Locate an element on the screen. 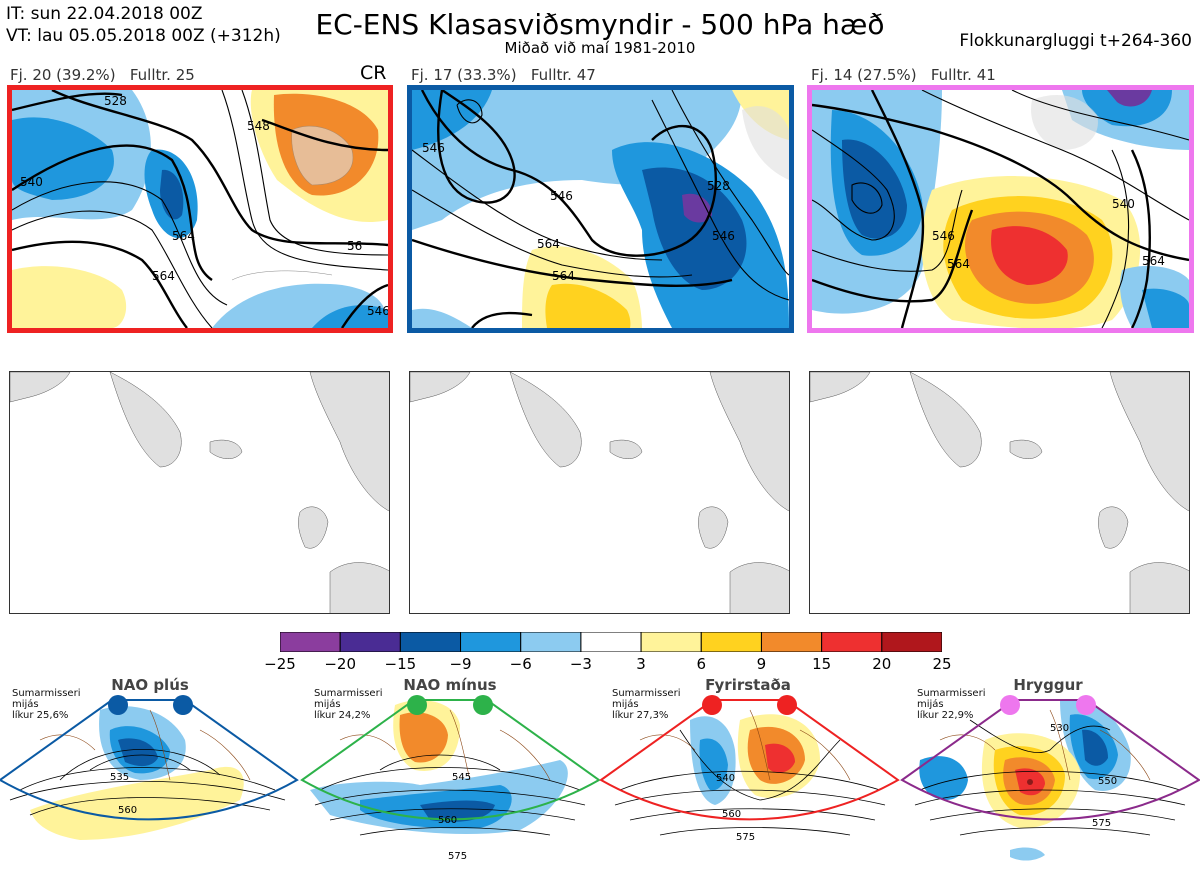 The width and height of the screenshot is (1200, 871). colorbar-tick-label: 20 is located at coordinates (882, 664).